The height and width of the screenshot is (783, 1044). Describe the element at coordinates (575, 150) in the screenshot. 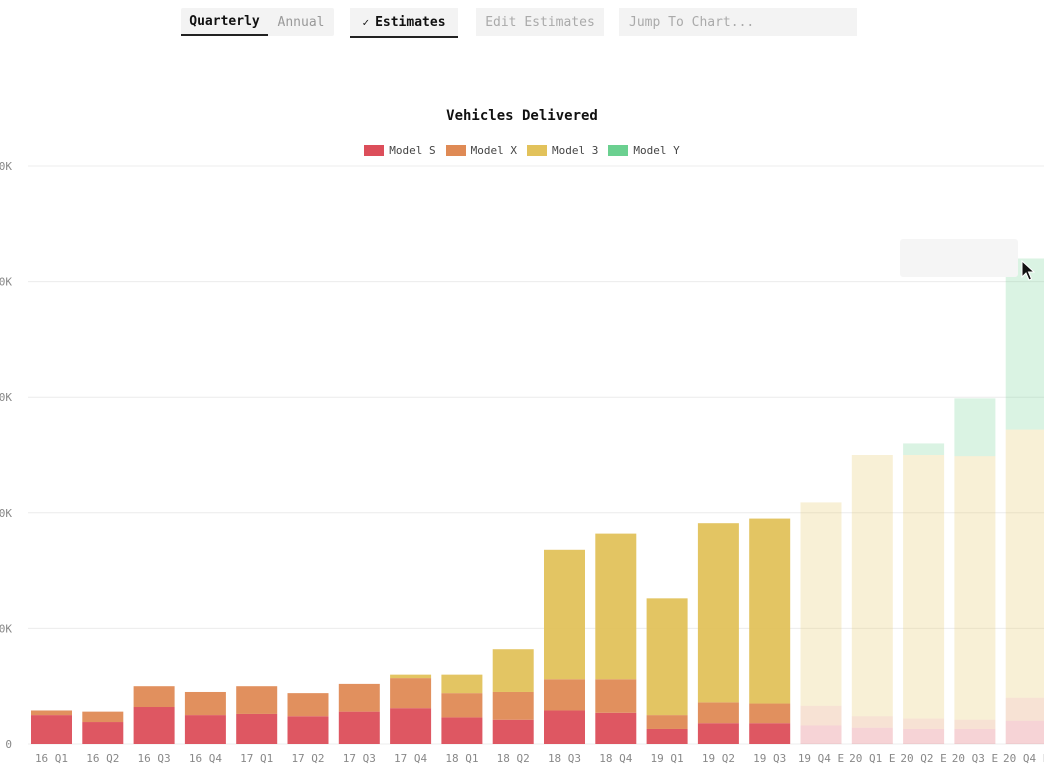

I see `legend-label-model-3: Model 3` at that location.